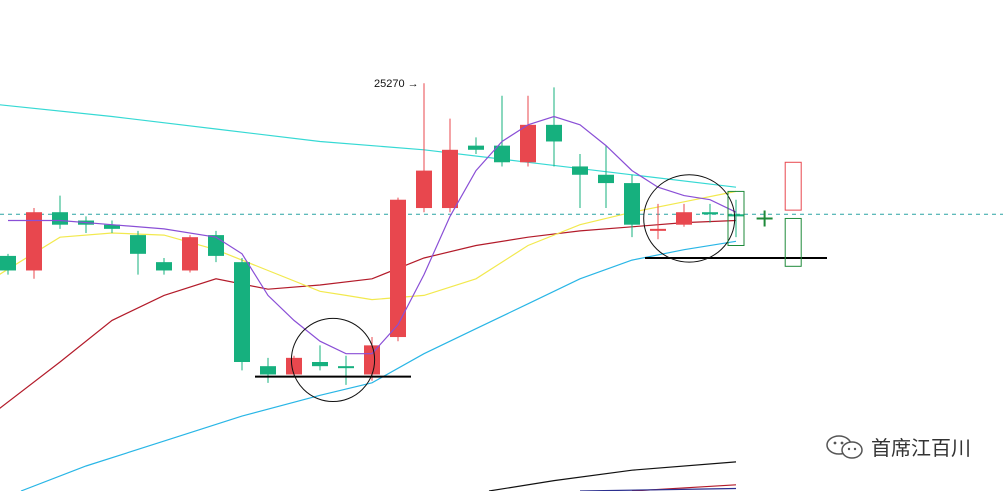  What do you see at coordinates (764, 218) in the screenshot?
I see `cross-marker` at bounding box center [764, 218].